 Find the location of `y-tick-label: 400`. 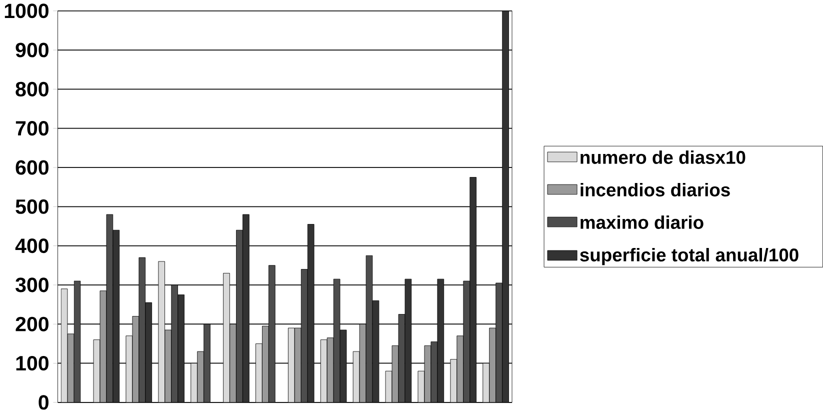

y-tick-label: 400 is located at coordinates (31, 245).